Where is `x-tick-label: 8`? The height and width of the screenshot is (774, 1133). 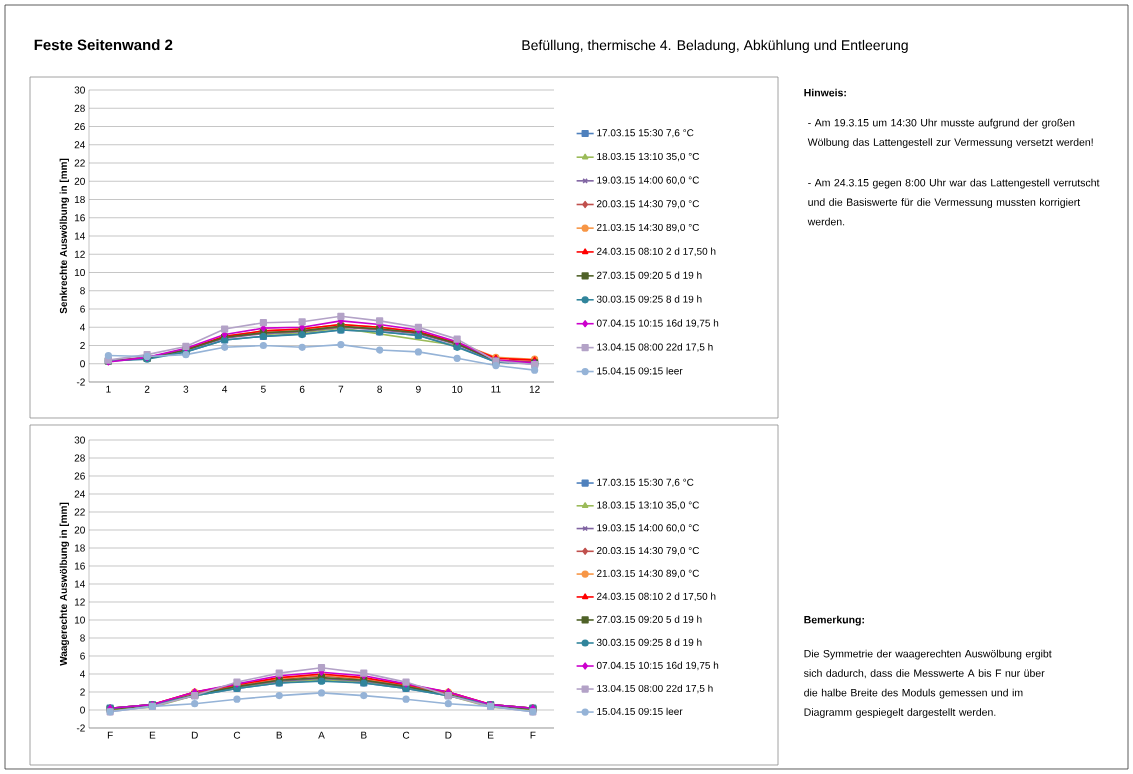 x-tick-label: 8 is located at coordinates (379, 389).